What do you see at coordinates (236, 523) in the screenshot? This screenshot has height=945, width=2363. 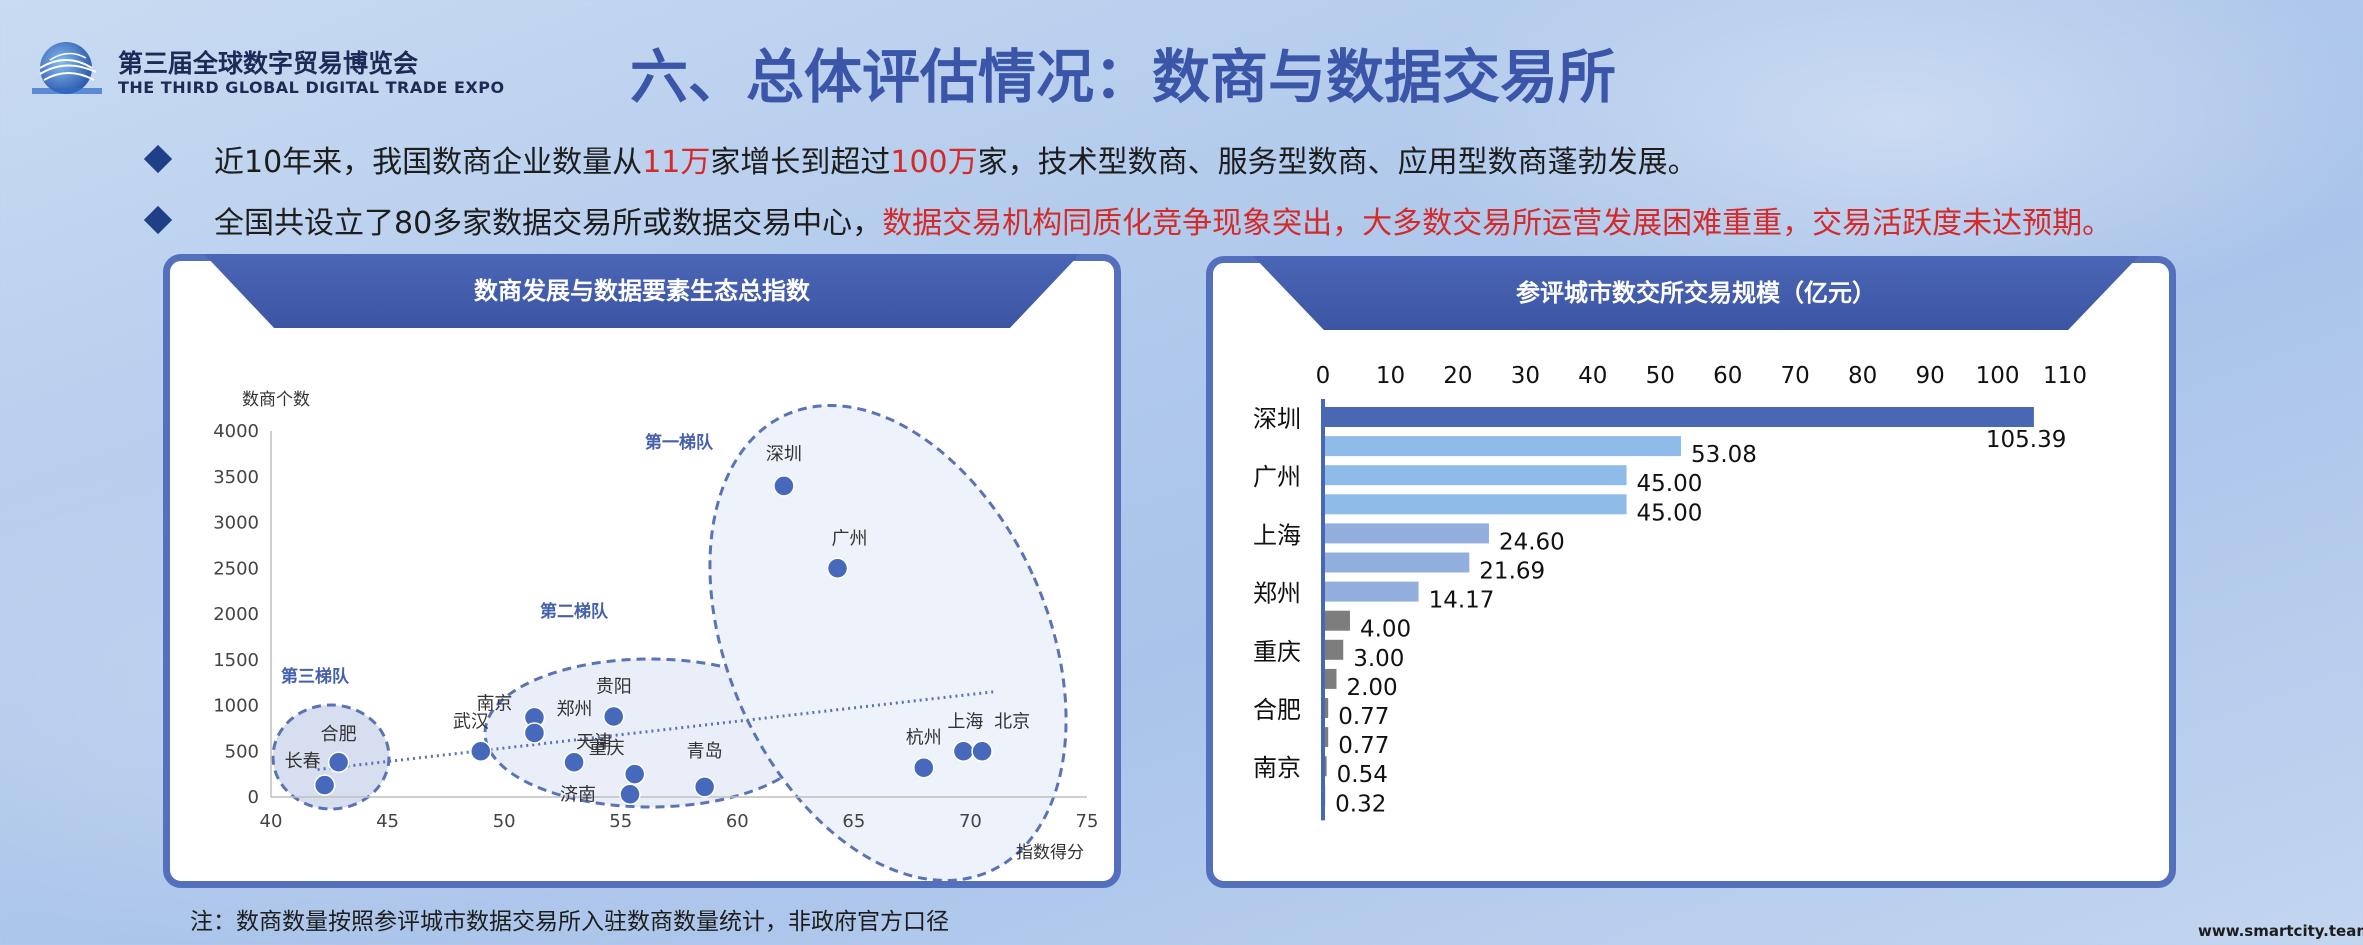 I see `y-tick-label: 3000` at bounding box center [236, 523].